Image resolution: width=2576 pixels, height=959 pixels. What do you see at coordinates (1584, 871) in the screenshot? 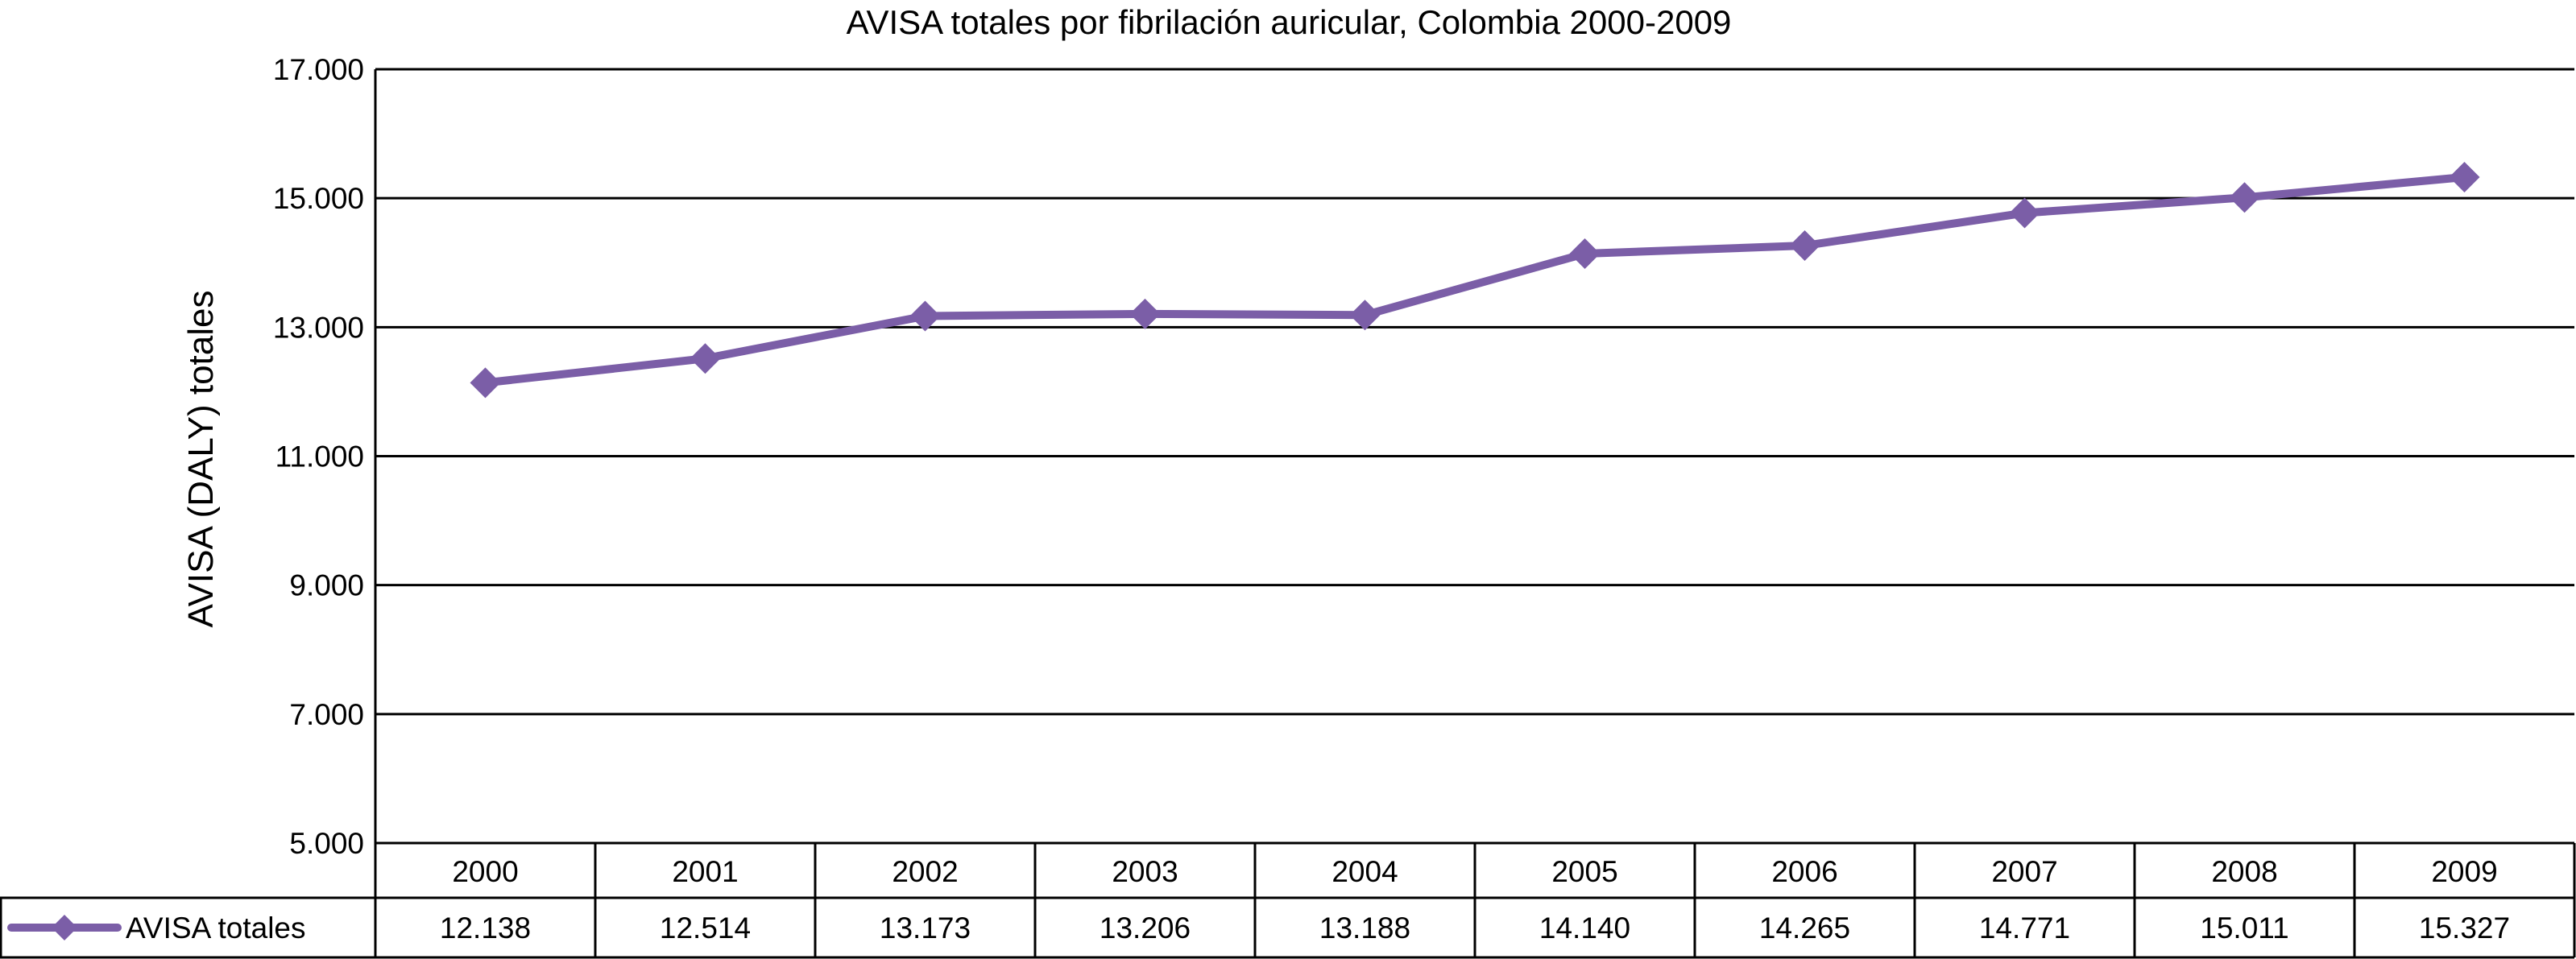
I see `x-tick-label: 2005` at bounding box center [1584, 871].